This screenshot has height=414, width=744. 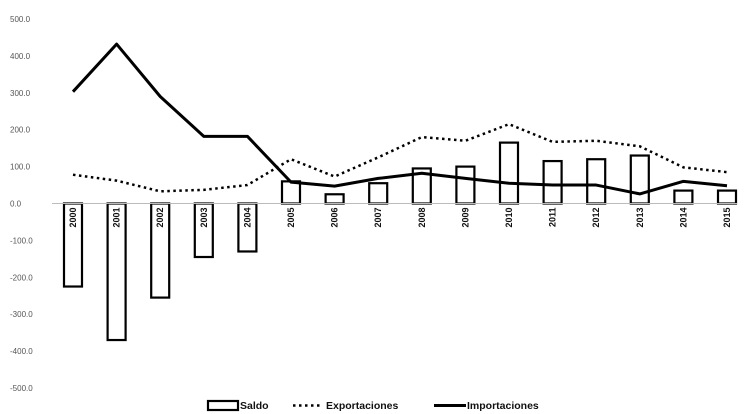 I want to click on x-category-label: 2007, so click(x=378, y=218).